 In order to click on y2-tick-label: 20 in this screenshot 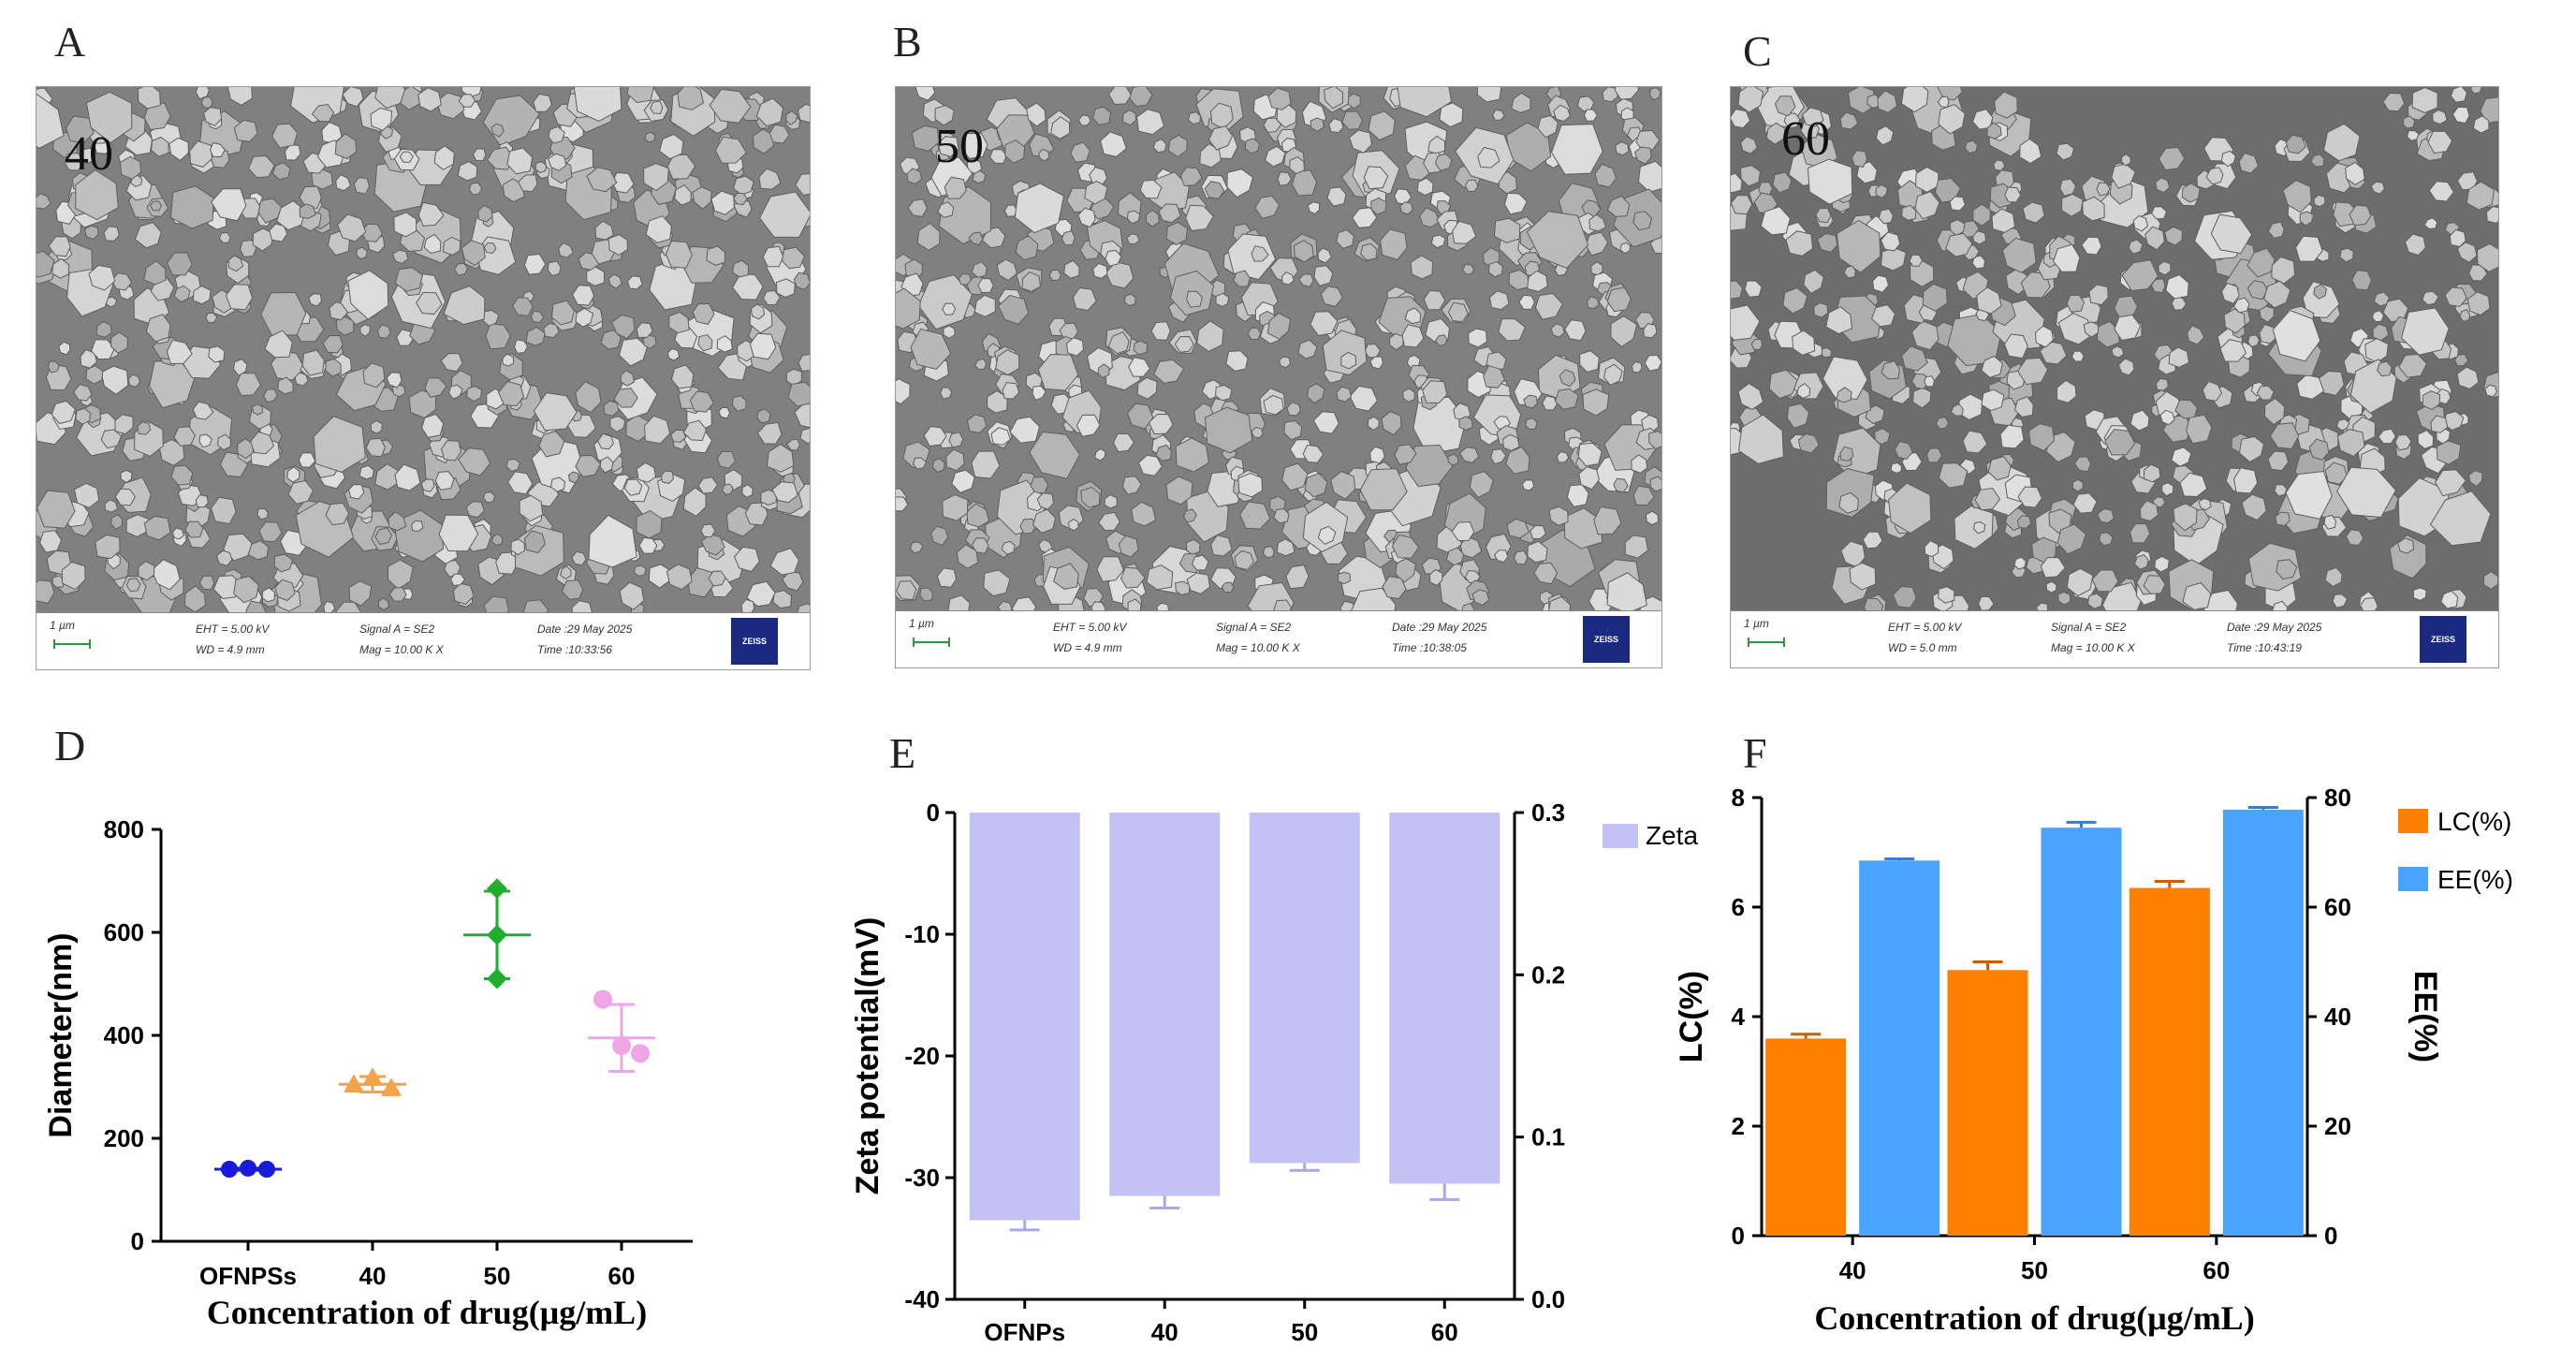, I will do `click(2337, 1126)`.